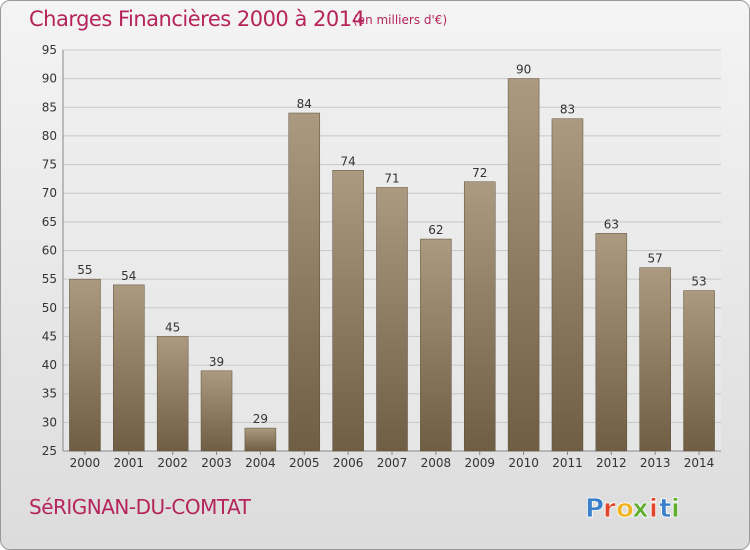  What do you see at coordinates (567, 110) in the screenshot?
I see `bar-value-label: 83` at bounding box center [567, 110].